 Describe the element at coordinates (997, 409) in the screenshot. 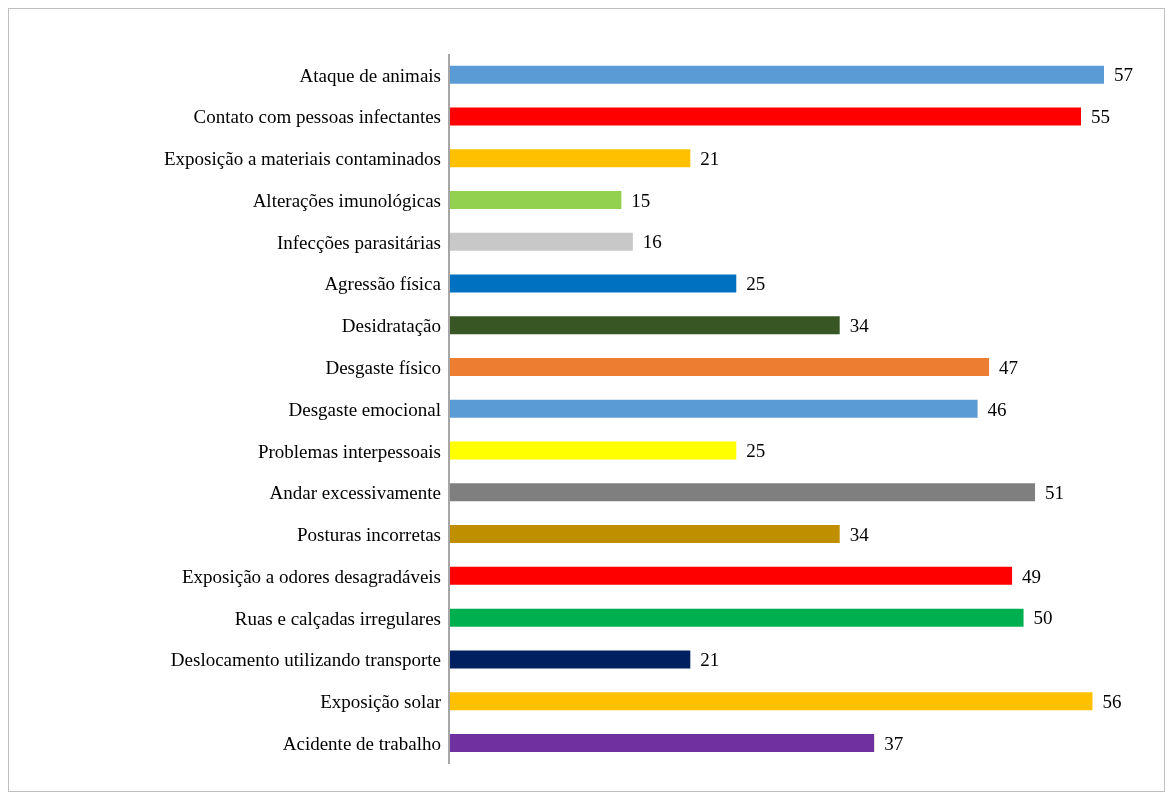

I see `data-label: 46` at that location.